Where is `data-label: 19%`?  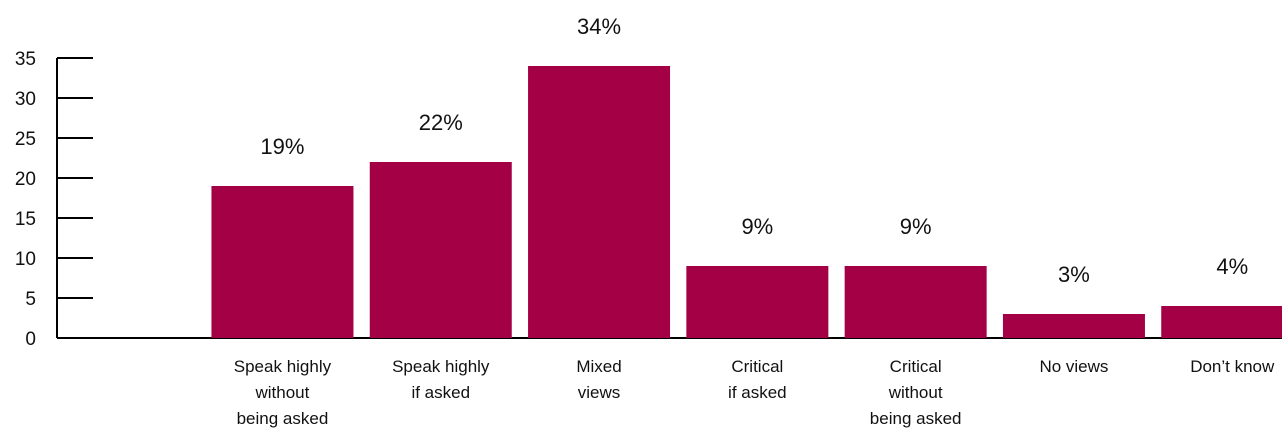
data-label: 19% is located at coordinates (282, 146).